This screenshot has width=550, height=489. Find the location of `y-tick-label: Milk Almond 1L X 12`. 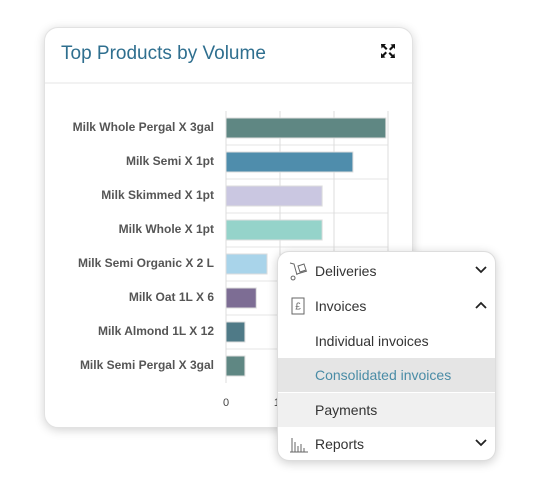

y-tick-label: Milk Almond 1L X 12 is located at coordinates (156, 331).